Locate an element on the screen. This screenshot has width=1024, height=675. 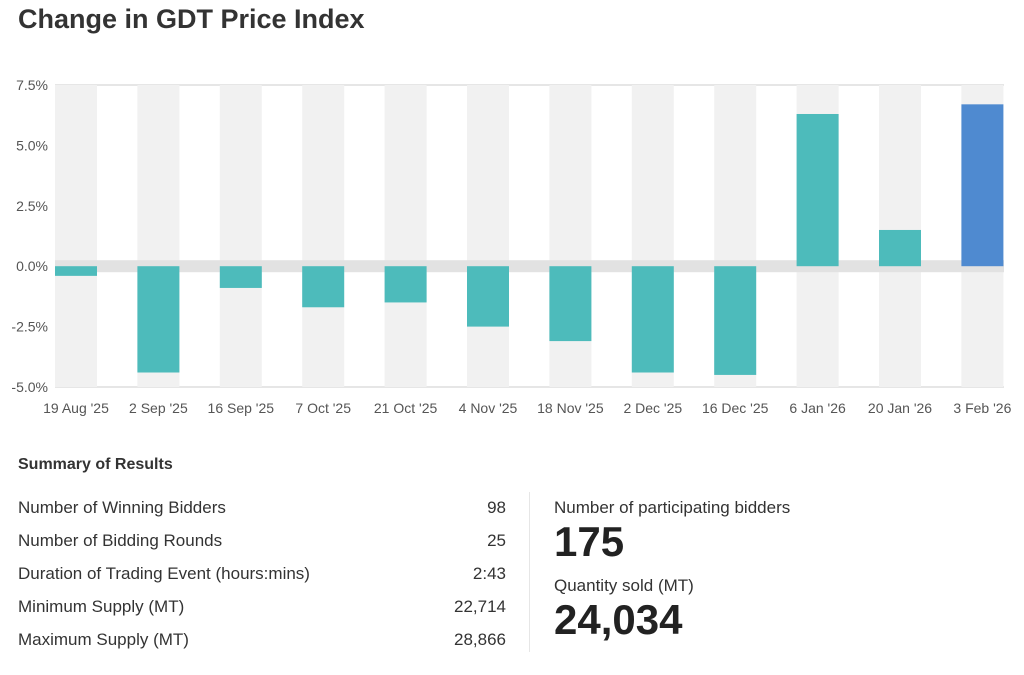
x-tick-label: 16 Sep '25 is located at coordinates (241, 408).